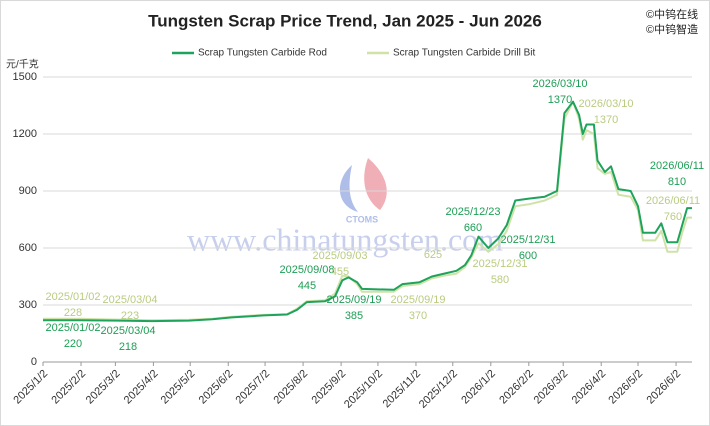 The height and width of the screenshot is (426, 710). I want to click on watermark-logo: CTOMS, so click(363, 191).